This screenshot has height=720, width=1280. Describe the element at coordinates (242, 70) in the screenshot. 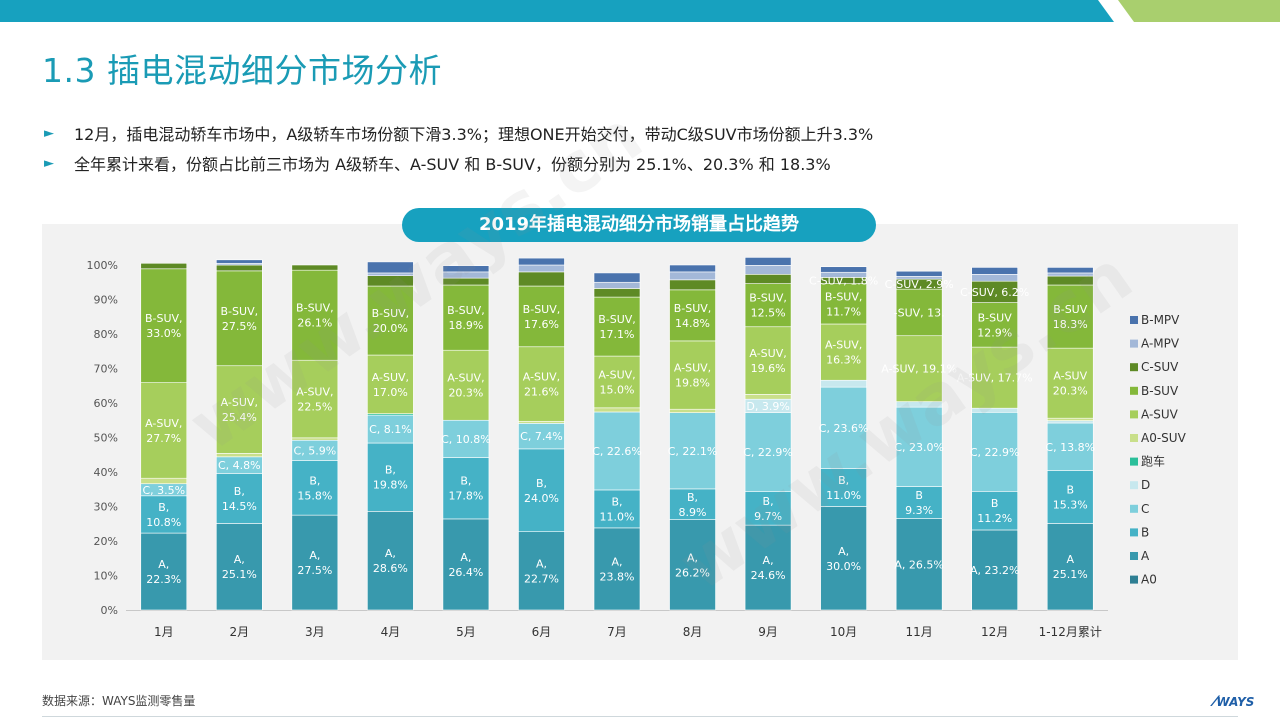

I see `page-title: 1.3 插电混动细分市场分析` at that location.